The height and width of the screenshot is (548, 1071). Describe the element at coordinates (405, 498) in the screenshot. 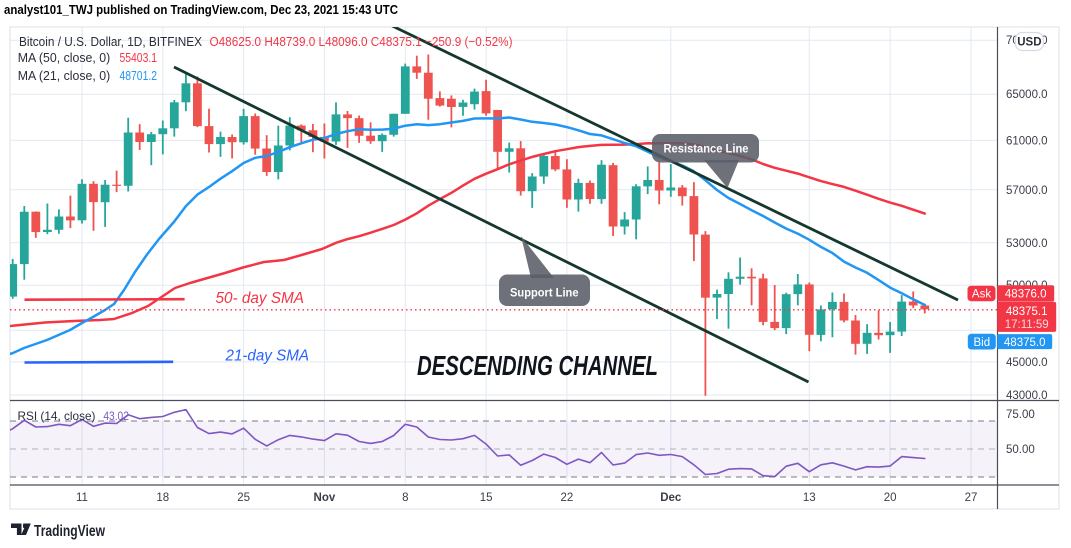

I see `svg-text: 8` at that location.